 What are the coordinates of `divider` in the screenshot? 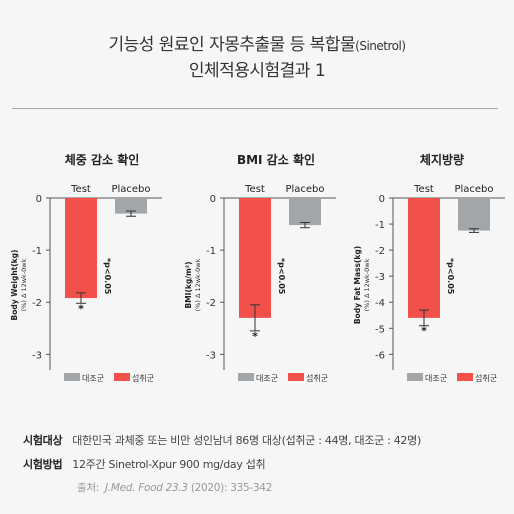 It's located at (255, 108).